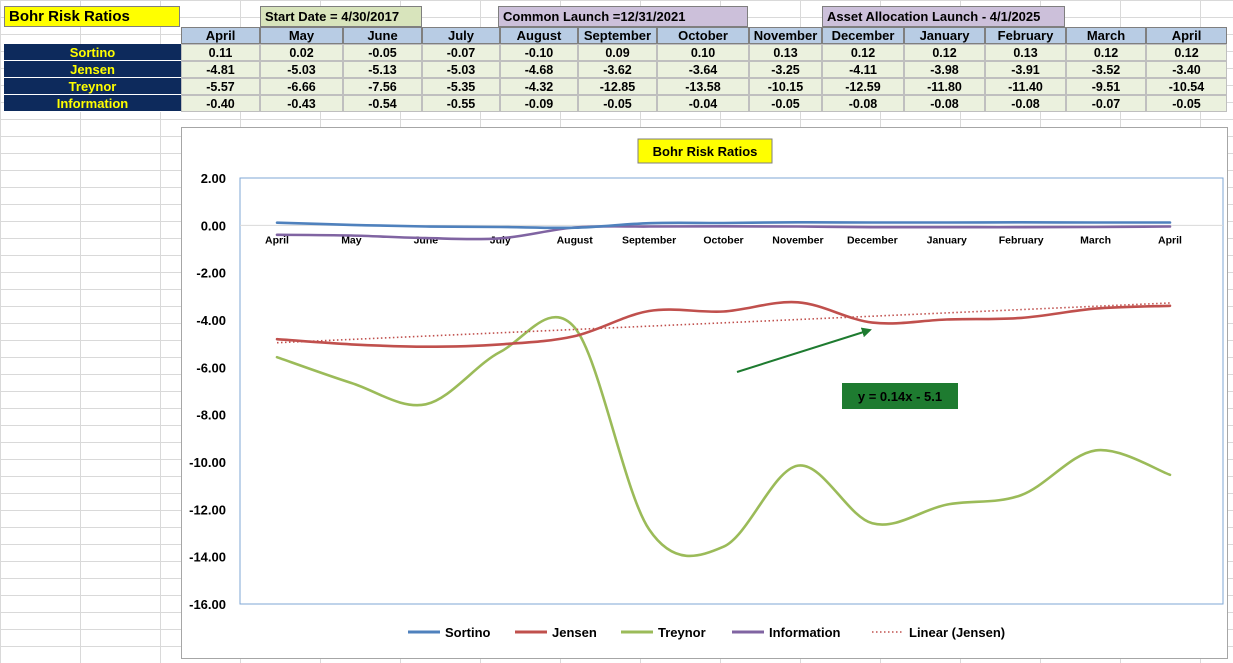 The width and height of the screenshot is (1233, 663). I want to click on value-cell: -0.09, so click(539, 103).